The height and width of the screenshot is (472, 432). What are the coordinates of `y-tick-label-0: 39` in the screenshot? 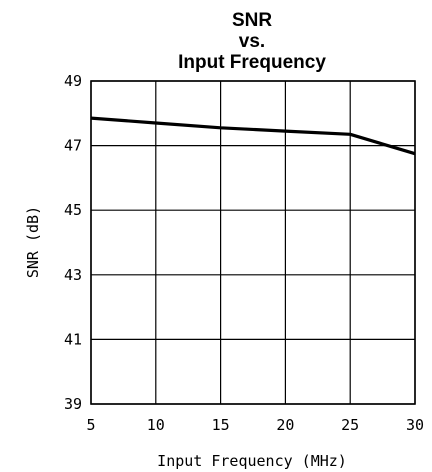 It's located at (73, 404).